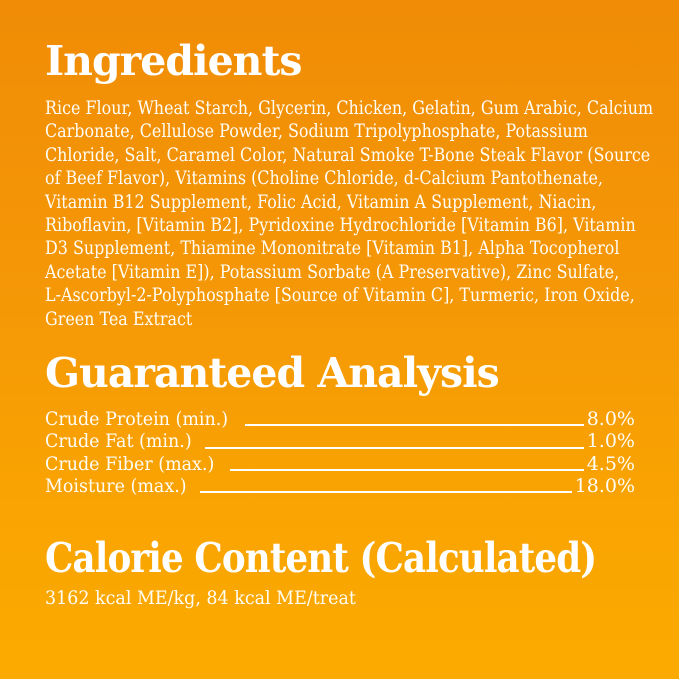 The image size is (679, 679). What do you see at coordinates (118, 441) in the screenshot?
I see `analysis-label: Crude Fat (min.)` at bounding box center [118, 441].